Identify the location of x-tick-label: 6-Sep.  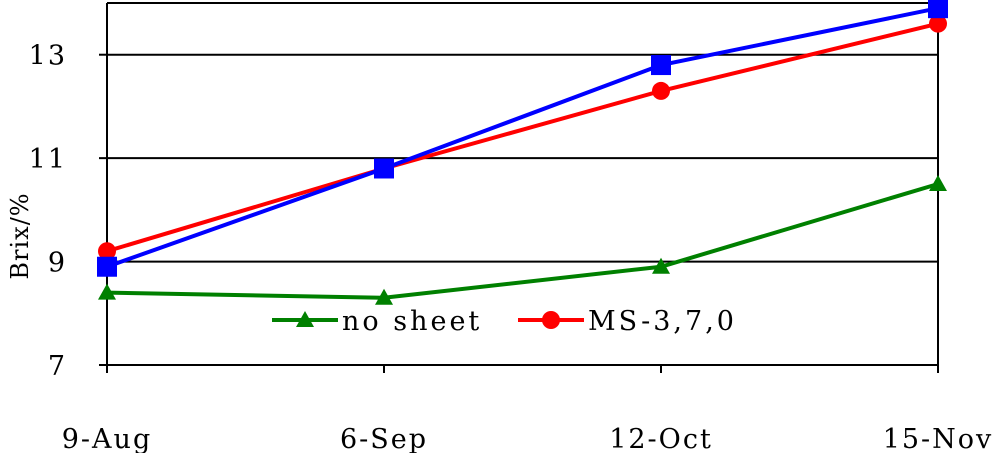
(384, 438).